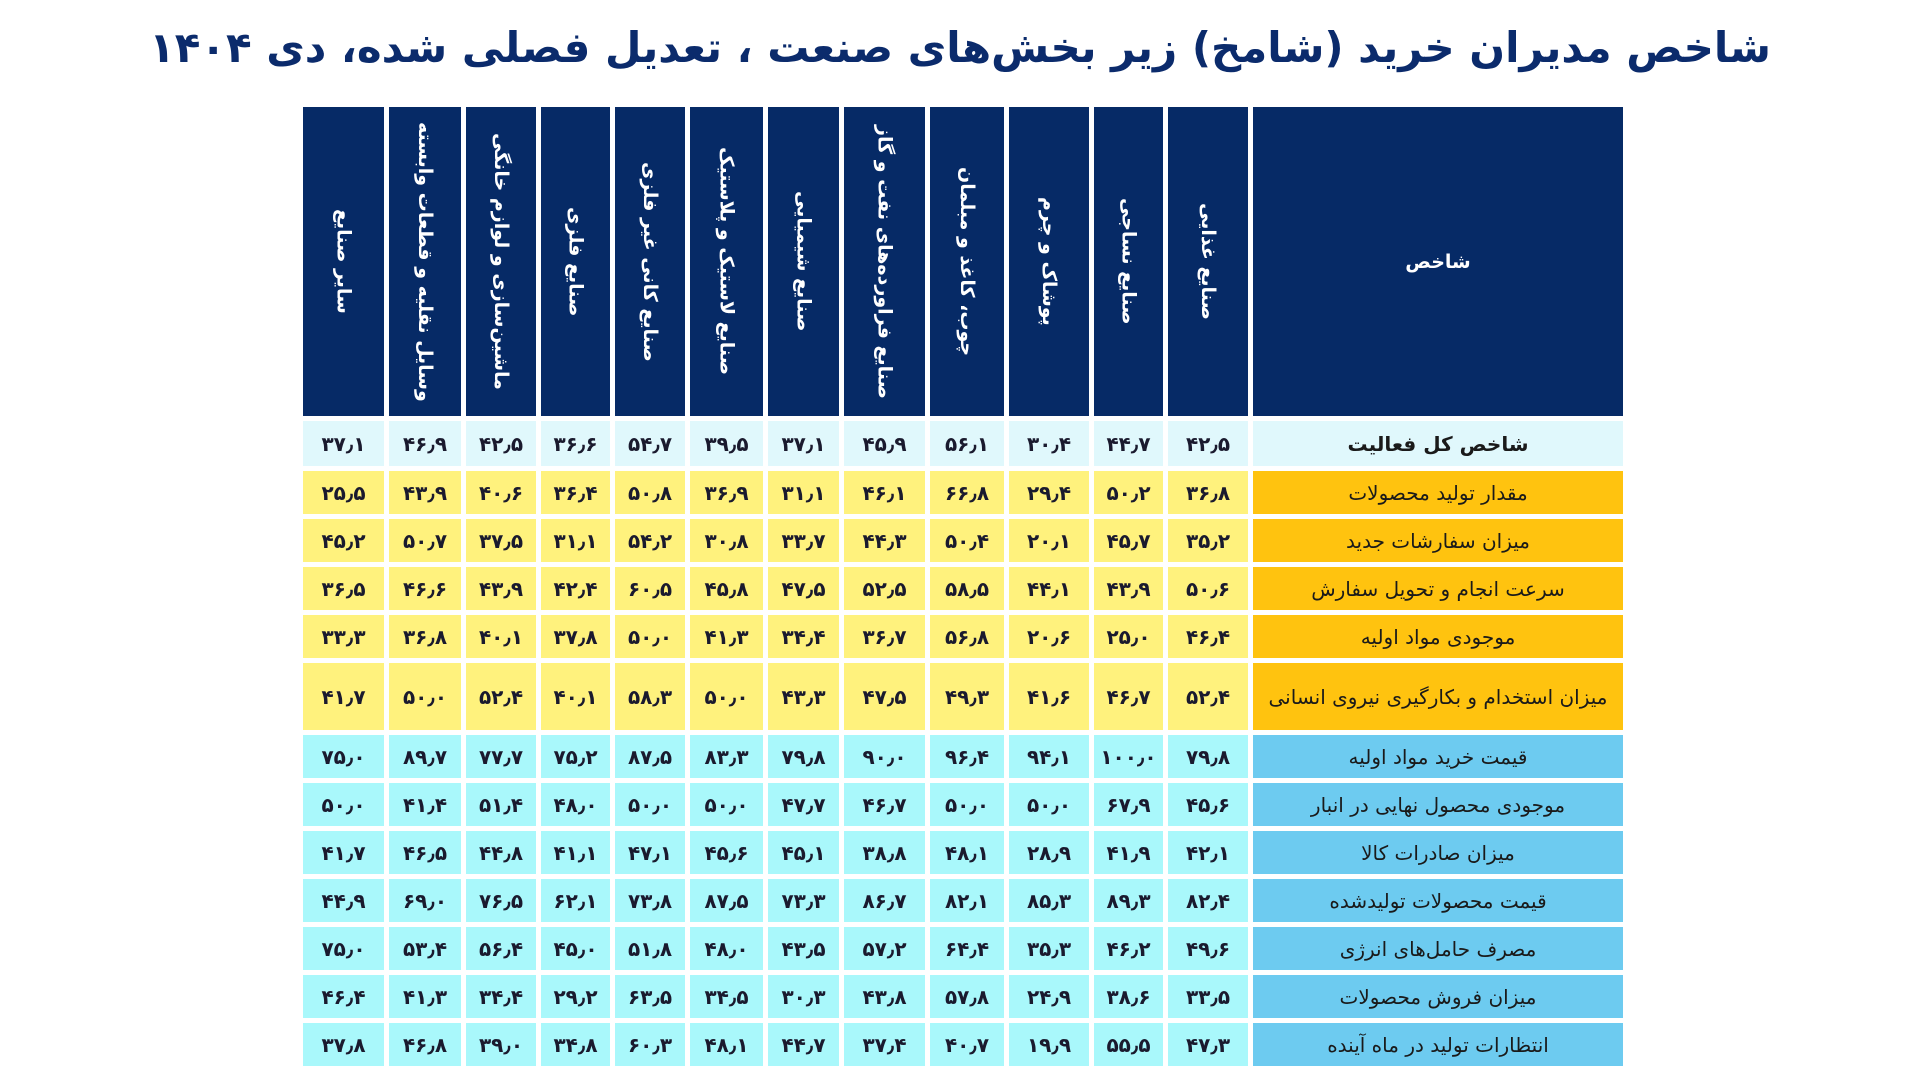 Image resolution: width=1920 pixels, height=1080 pixels. I want to click on column-header-label: صنایع شیمیایی, so click(803, 261).